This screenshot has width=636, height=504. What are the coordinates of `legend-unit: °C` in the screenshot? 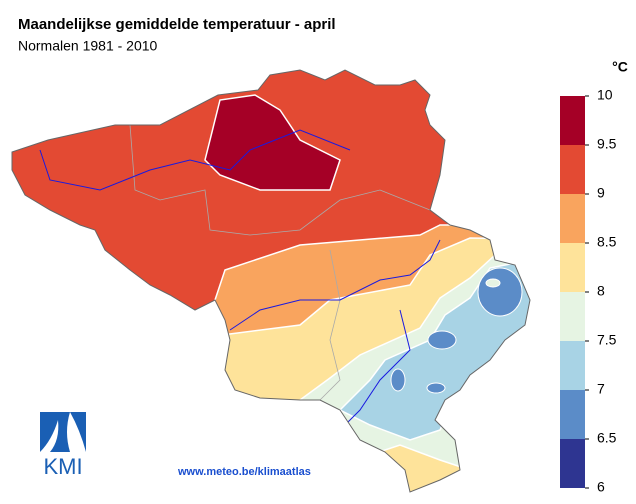 It's located at (620, 67).